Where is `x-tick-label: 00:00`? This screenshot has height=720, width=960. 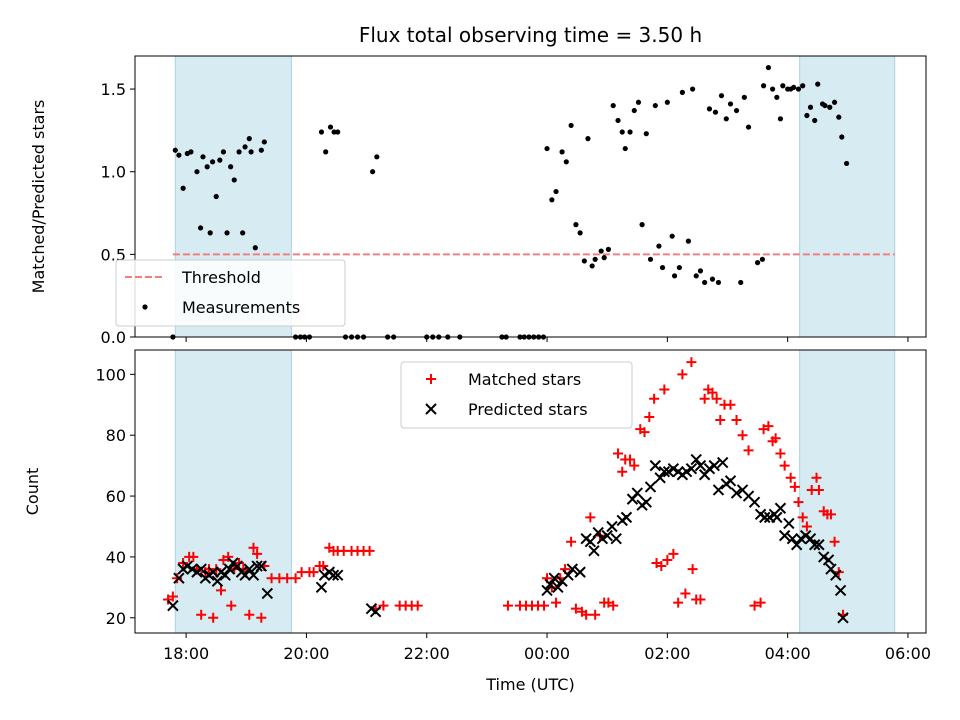 x-tick-label: 00:00 is located at coordinates (547, 653).